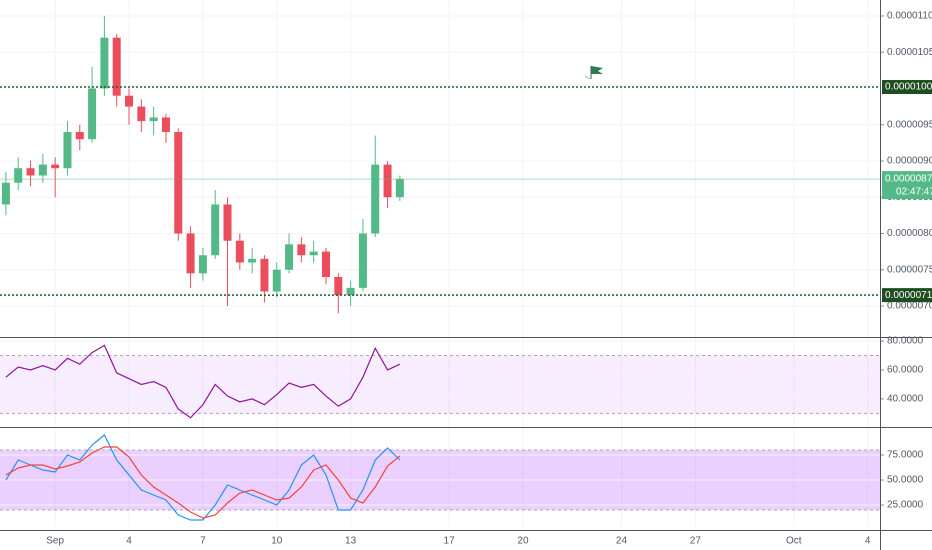 This screenshot has height=550, width=932. Describe the element at coordinates (908, 179) in the screenshot. I see `current-price-label: 0.00000875` at that location.